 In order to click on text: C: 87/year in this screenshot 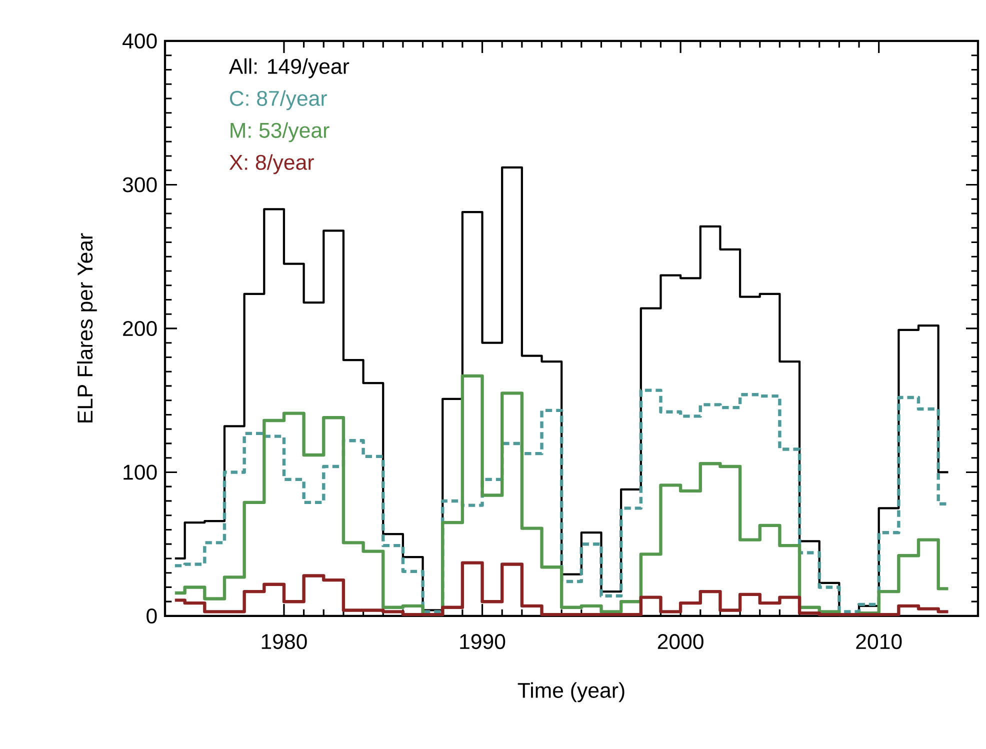, I will do `click(278, 100)`.